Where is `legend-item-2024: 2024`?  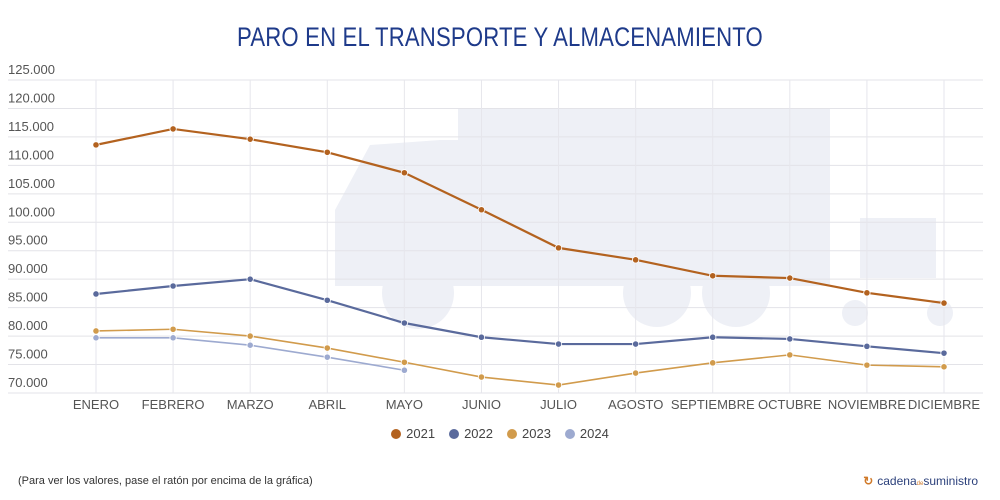 legend-item-2024: 2024 is located at coordinates (586, 433).